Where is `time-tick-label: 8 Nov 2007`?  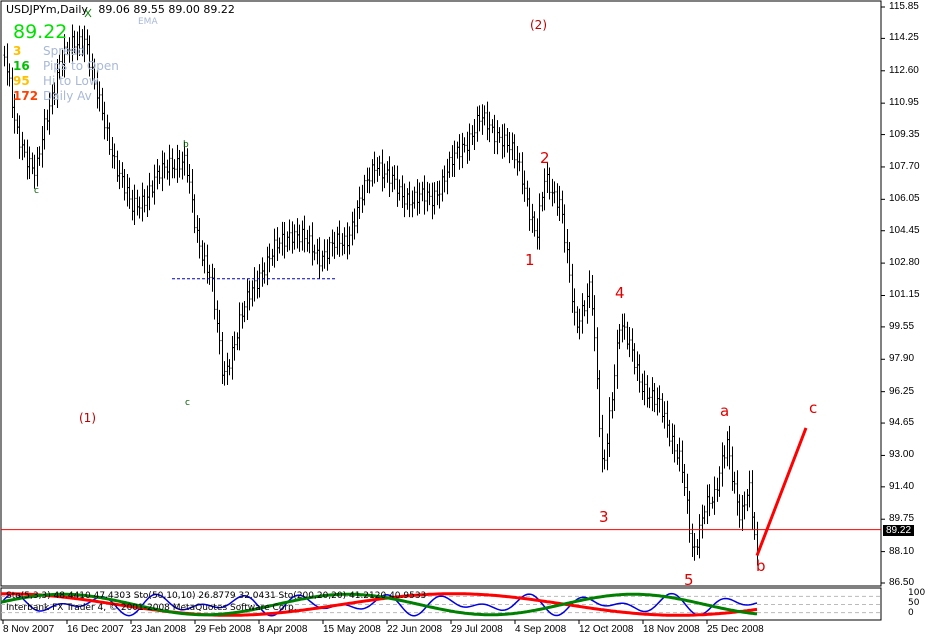 time-tick-label: 8 Nov 2007 is located at coordinates (29, 629).